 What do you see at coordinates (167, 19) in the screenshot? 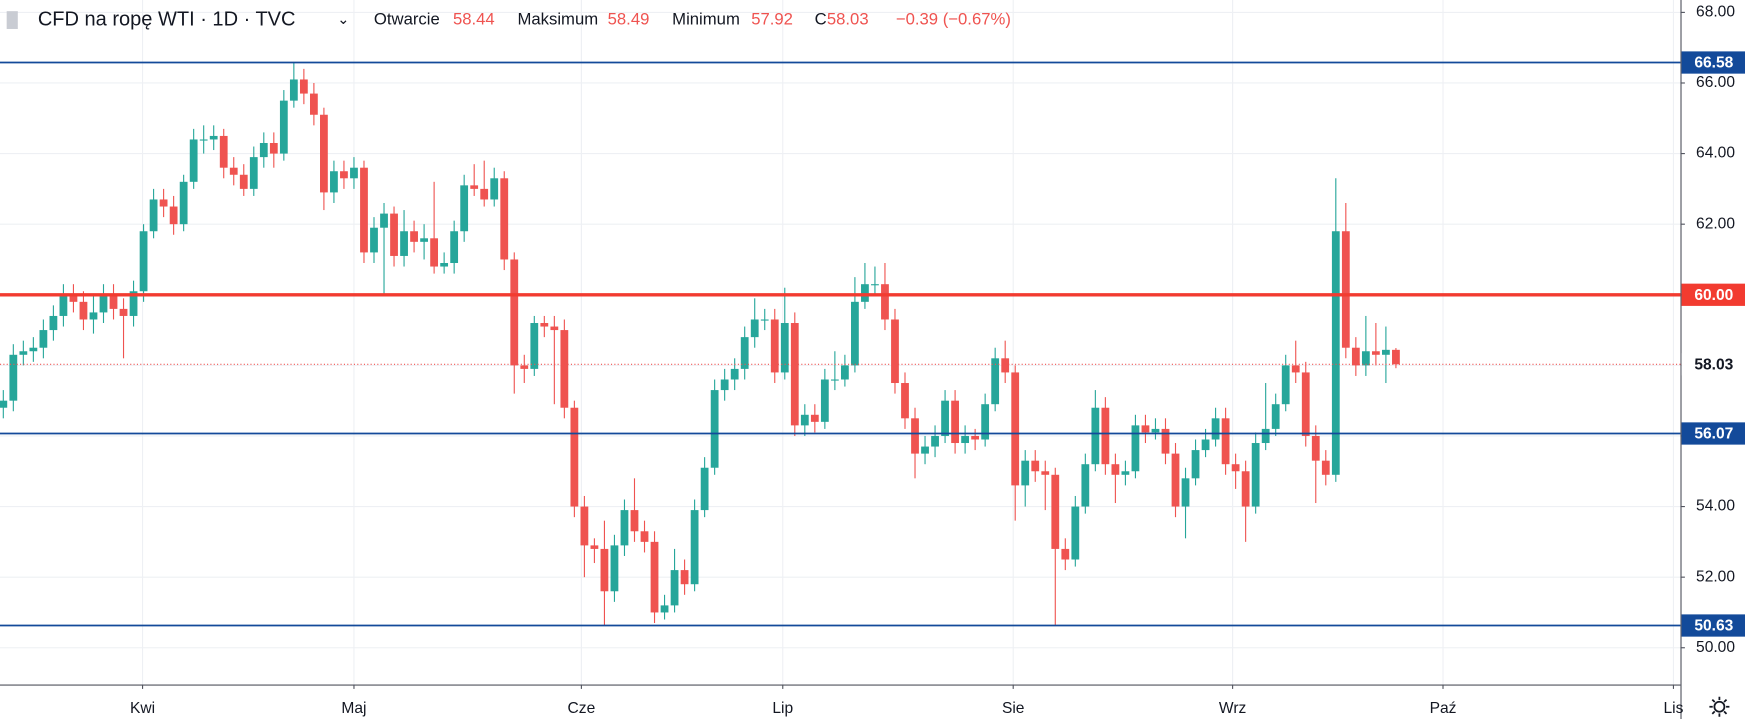
I see `chart-title: CFD na ropę WTI · 1D · TVC` at bounding box center [167, 19].